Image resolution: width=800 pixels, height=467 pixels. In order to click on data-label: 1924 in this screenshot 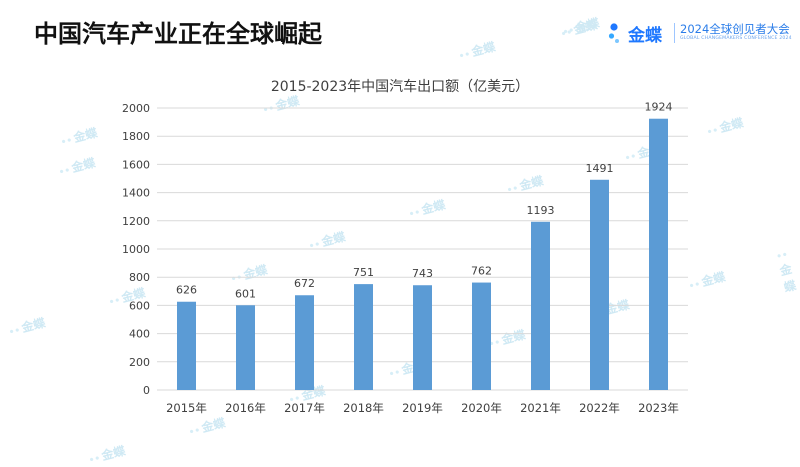, I will do `click(659, 107)`.